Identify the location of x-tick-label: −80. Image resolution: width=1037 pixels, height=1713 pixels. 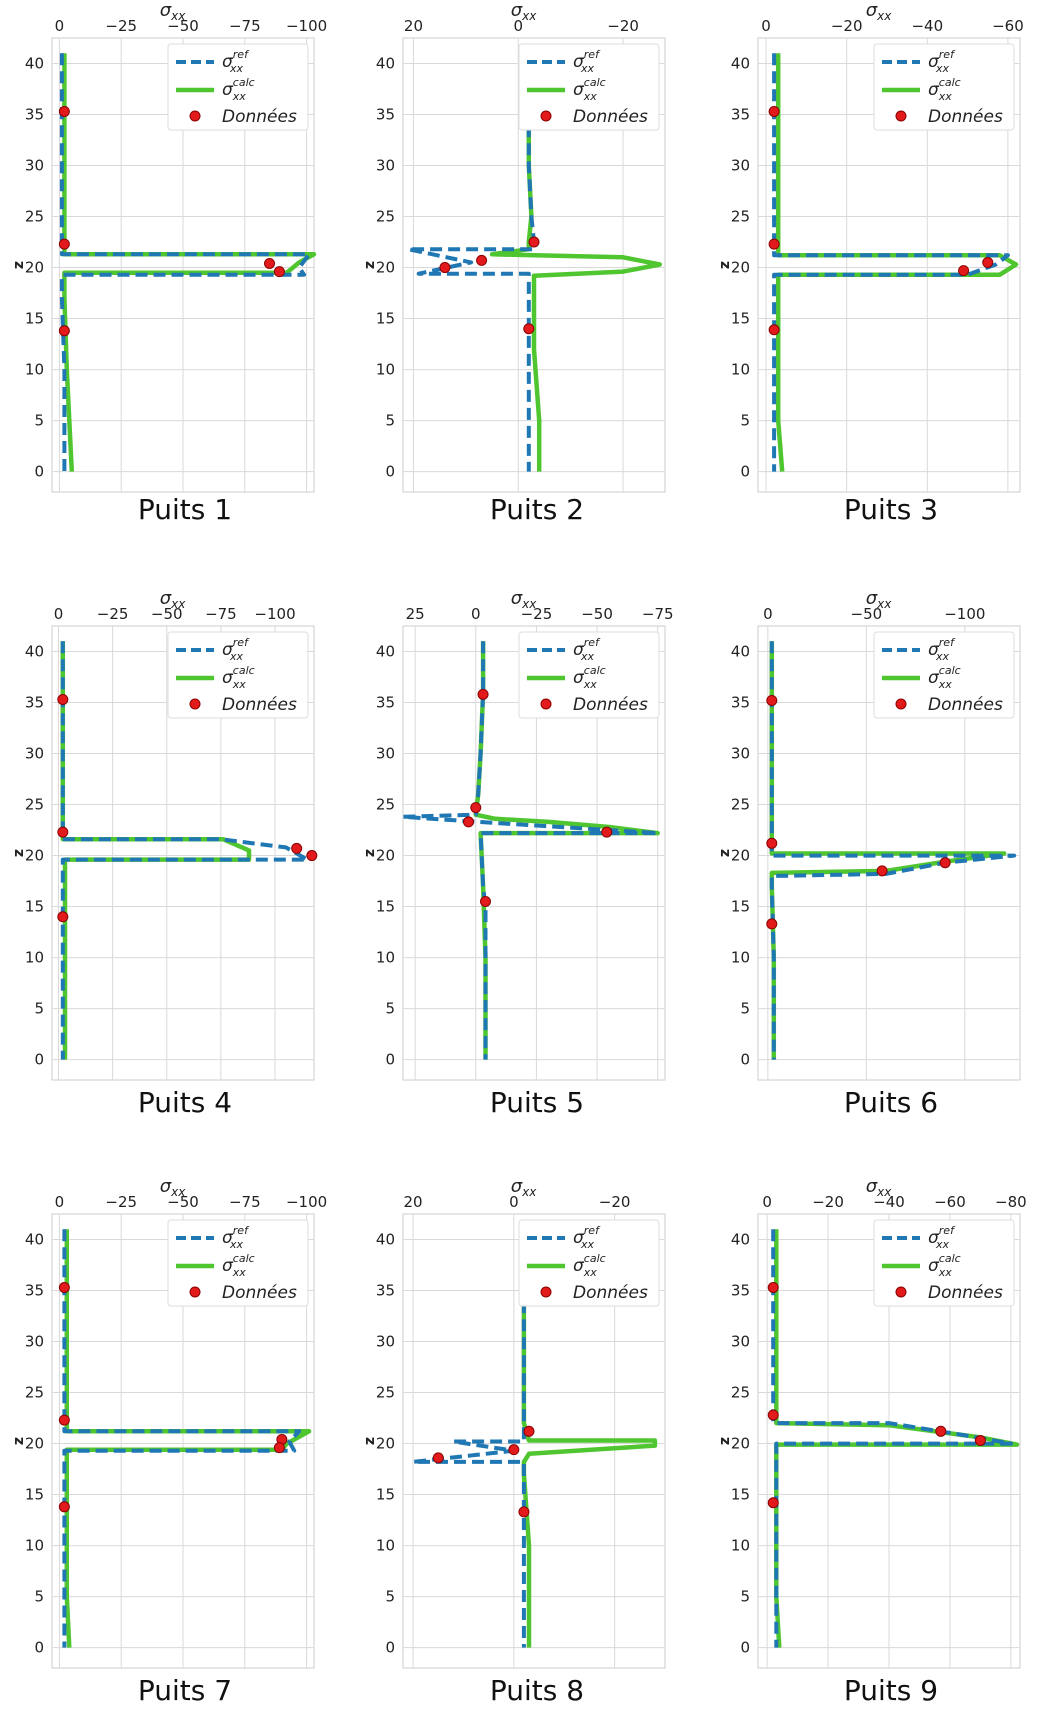
(1011, 1202).